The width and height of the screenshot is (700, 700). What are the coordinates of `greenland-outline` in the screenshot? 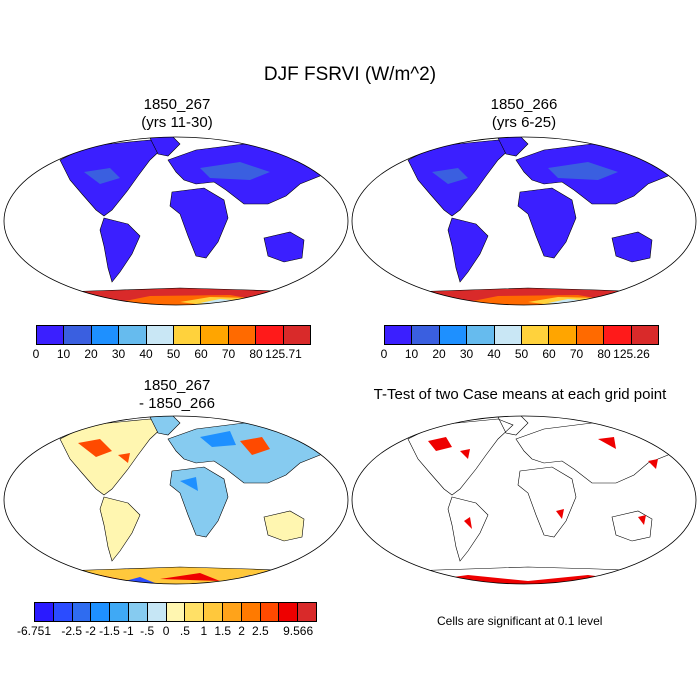 It's located at (513, 426).